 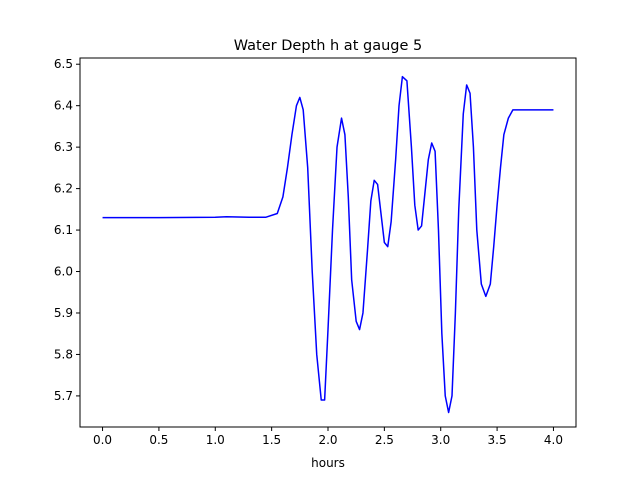 I want to click on x-tick-label: 3.5, so click(x=497, y=440).